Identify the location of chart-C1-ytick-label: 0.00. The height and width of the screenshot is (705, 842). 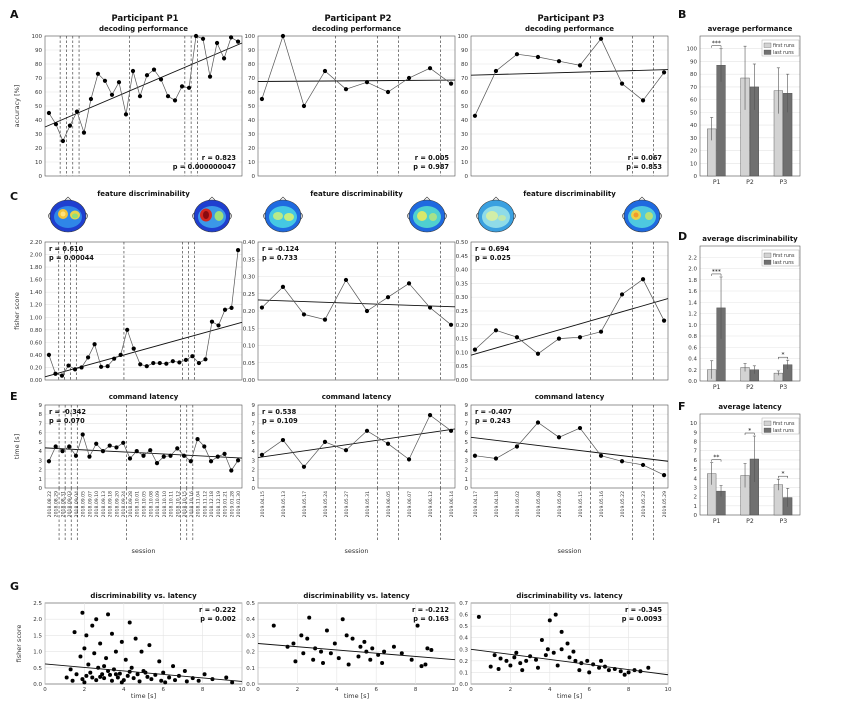
(36, 381).